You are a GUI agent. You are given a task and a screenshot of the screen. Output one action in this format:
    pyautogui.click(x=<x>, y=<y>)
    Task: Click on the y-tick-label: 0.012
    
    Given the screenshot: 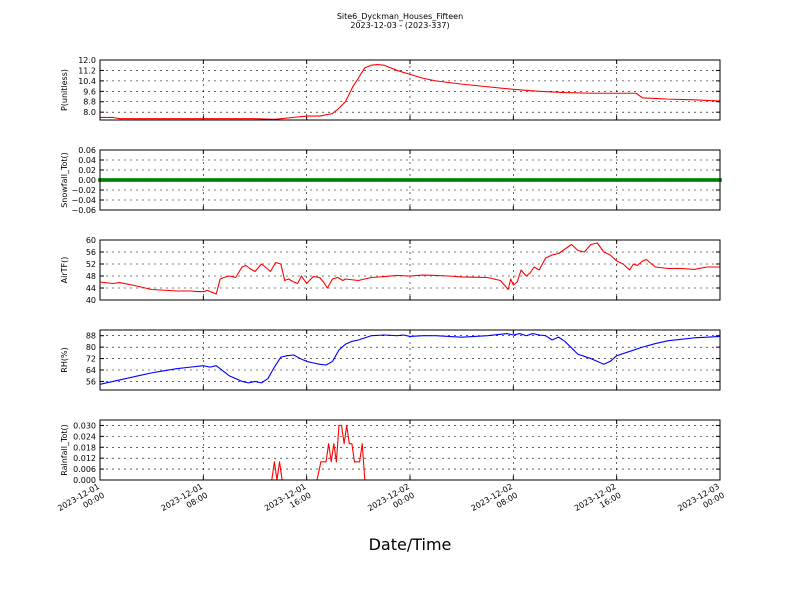 What is the action you would take?
    pyautogui.click(x=84, y=458)
    